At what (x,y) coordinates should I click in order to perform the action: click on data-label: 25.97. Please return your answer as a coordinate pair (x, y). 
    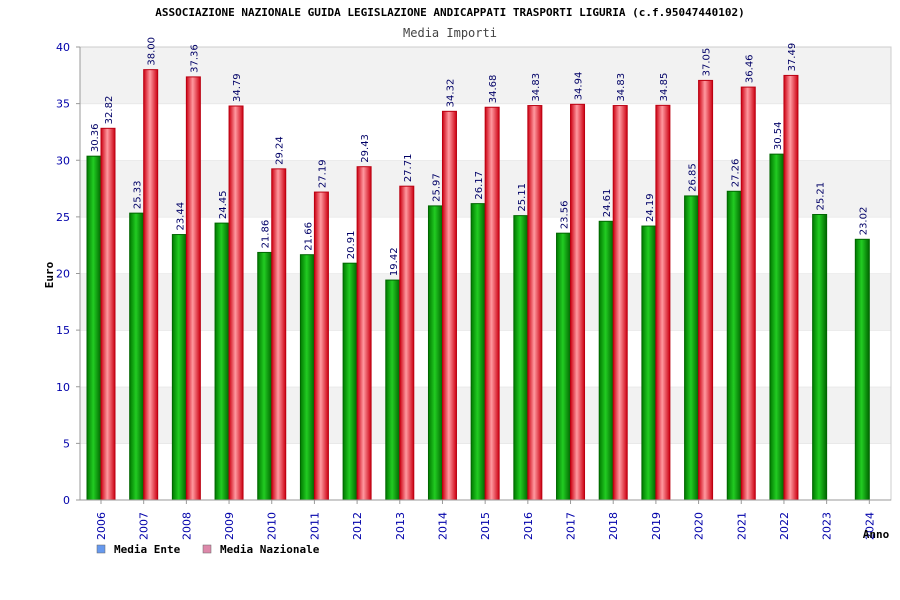
    Looking at the image, I should click on (436, 187).